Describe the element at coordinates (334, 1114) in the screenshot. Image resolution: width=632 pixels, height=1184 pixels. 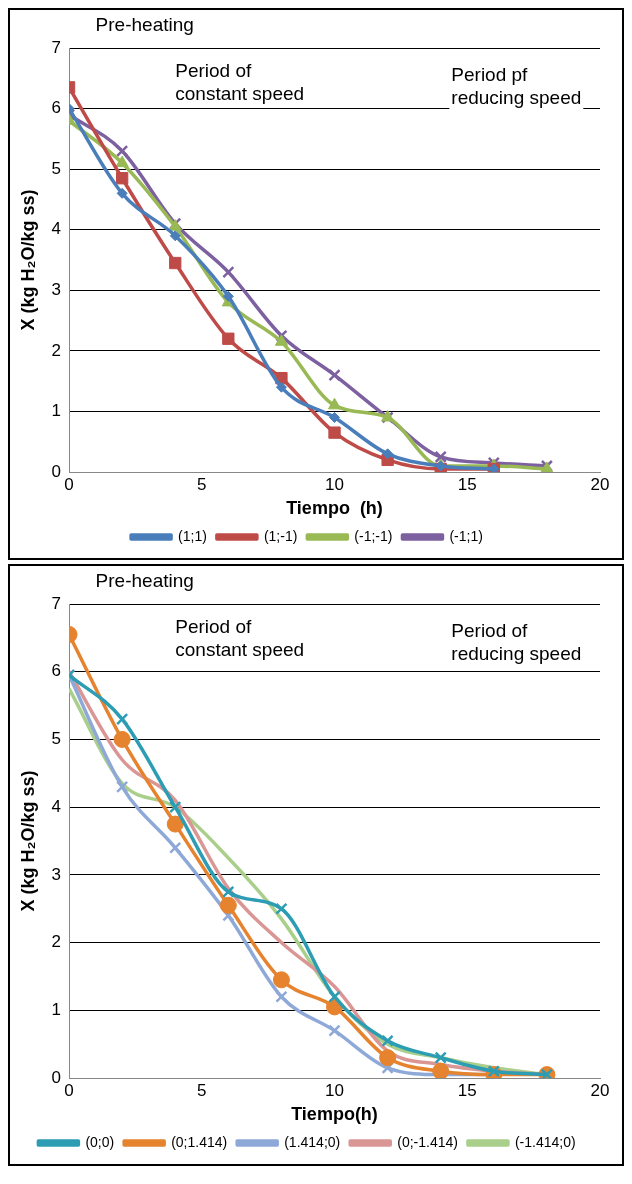
I see `x-axis-title: Tiempo(h)` at that location.